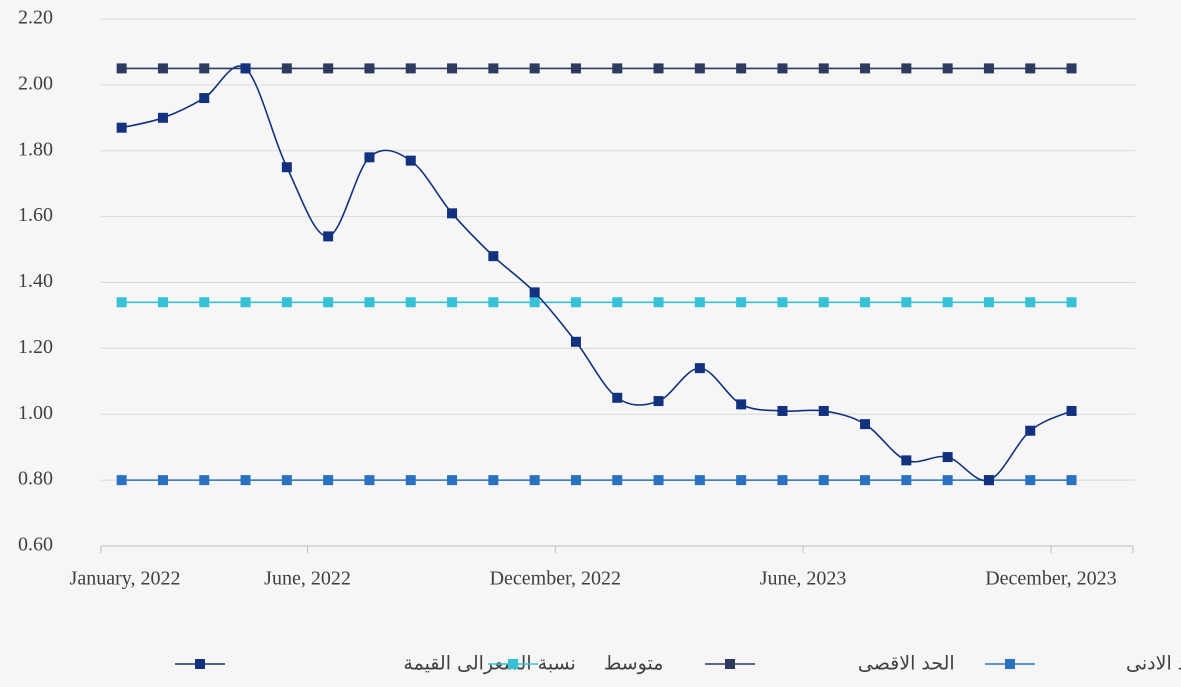 Image resolution: width=1181 pixels, height=687 pixels. I want to click on x-tick-label: December, 2023, so click(1050, 579).